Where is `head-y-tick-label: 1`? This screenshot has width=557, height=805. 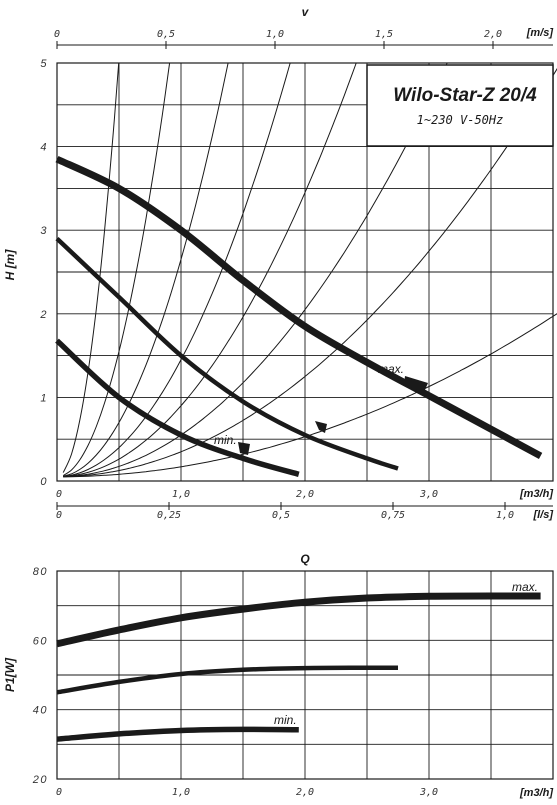 head-y-tick-label: 1 is located at coordinates (44, 398).